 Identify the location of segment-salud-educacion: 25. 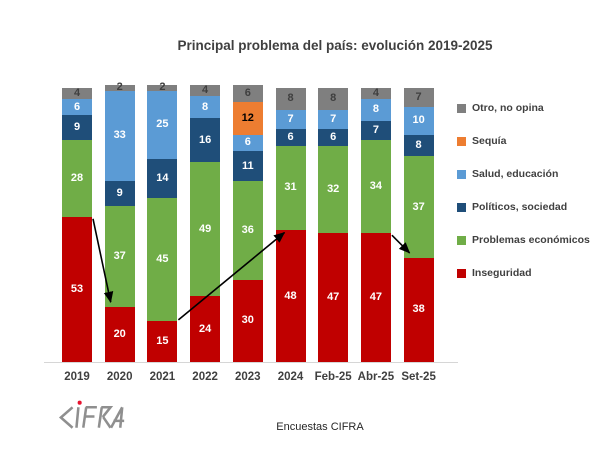
(162, 125).